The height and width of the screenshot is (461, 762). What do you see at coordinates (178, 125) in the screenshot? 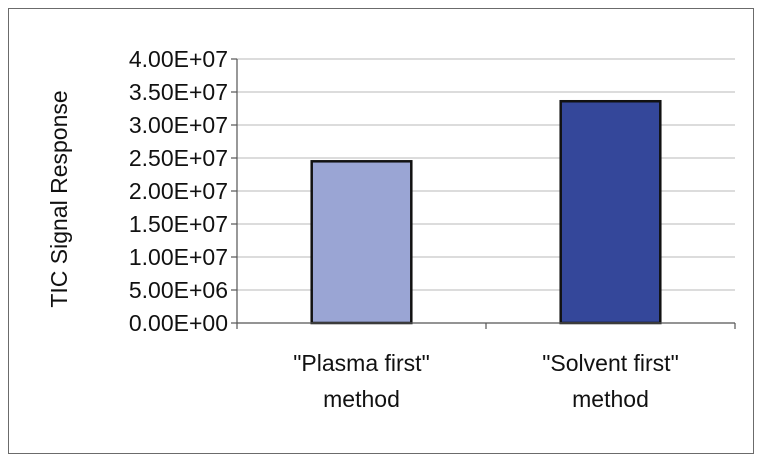
I see `y-tick-label: 3.00E+07` at bounding box center [178, 125].